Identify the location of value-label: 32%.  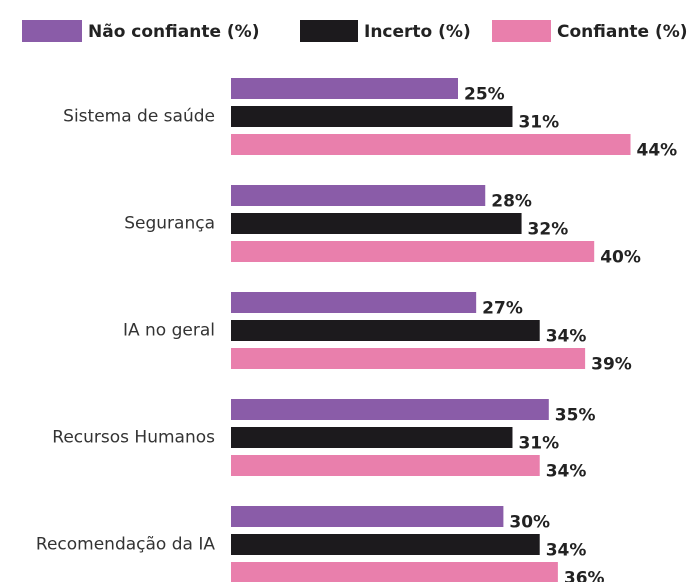
(548, 230).